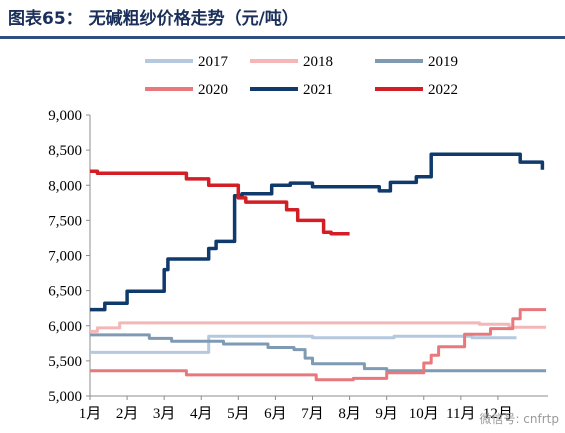 The width and height of the screenshot is (565, 433). I want to click on figure-title: 图表65： 无碱粗纱价格走势（元/吨）, so click(153, 19).